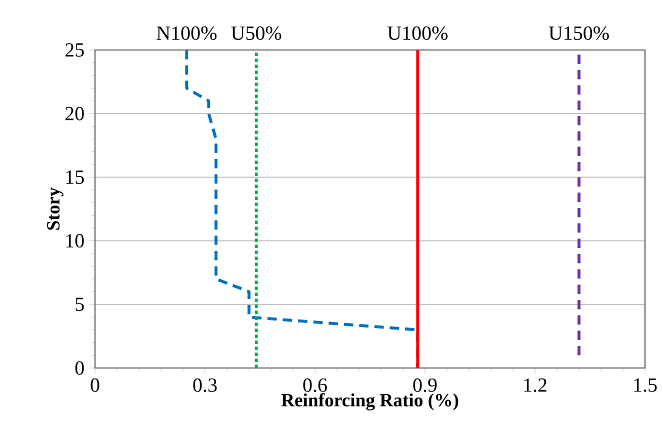 The width and height of the screenshot is (663, 436). I want to click on x-tick-label: 1.5, so click(645, 385).